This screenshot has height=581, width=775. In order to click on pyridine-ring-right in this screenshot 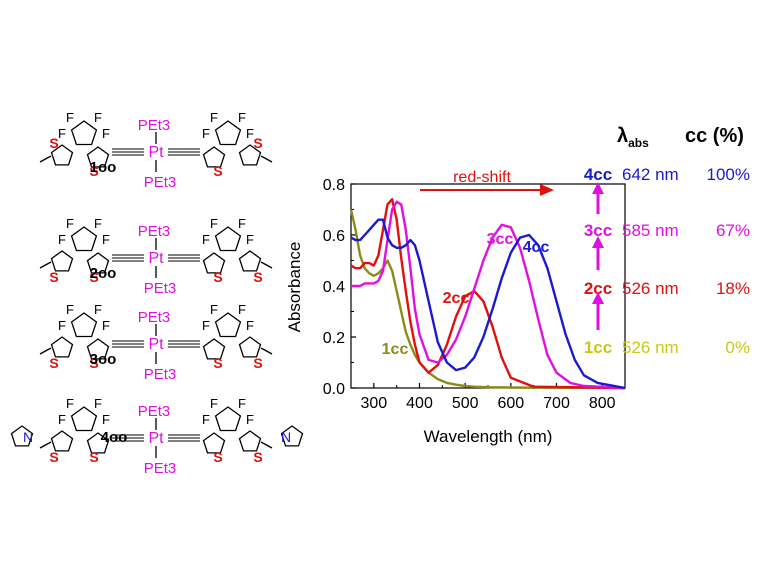, I will do `click(292, 436)`.